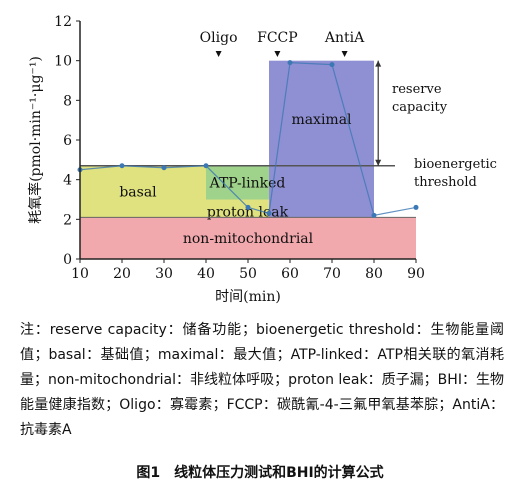  Describe the element at coordinates (344, 54) in the screenshot. I see `injection-arrow-antia` at that location.